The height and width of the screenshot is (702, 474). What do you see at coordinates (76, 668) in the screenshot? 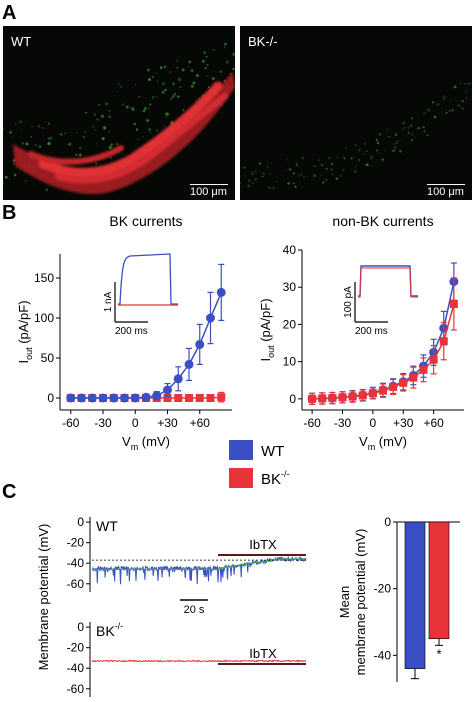
I see `trace-y-tick-label: -40` at bounding box center [76, 668].